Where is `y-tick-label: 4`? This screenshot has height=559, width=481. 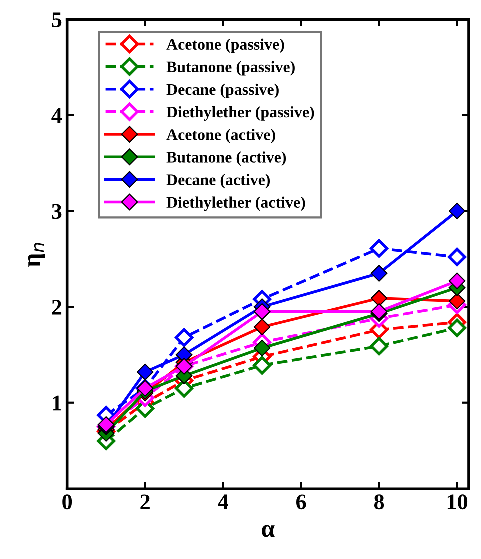 y-tick-label: 4 is located at coordinates (57, 116).